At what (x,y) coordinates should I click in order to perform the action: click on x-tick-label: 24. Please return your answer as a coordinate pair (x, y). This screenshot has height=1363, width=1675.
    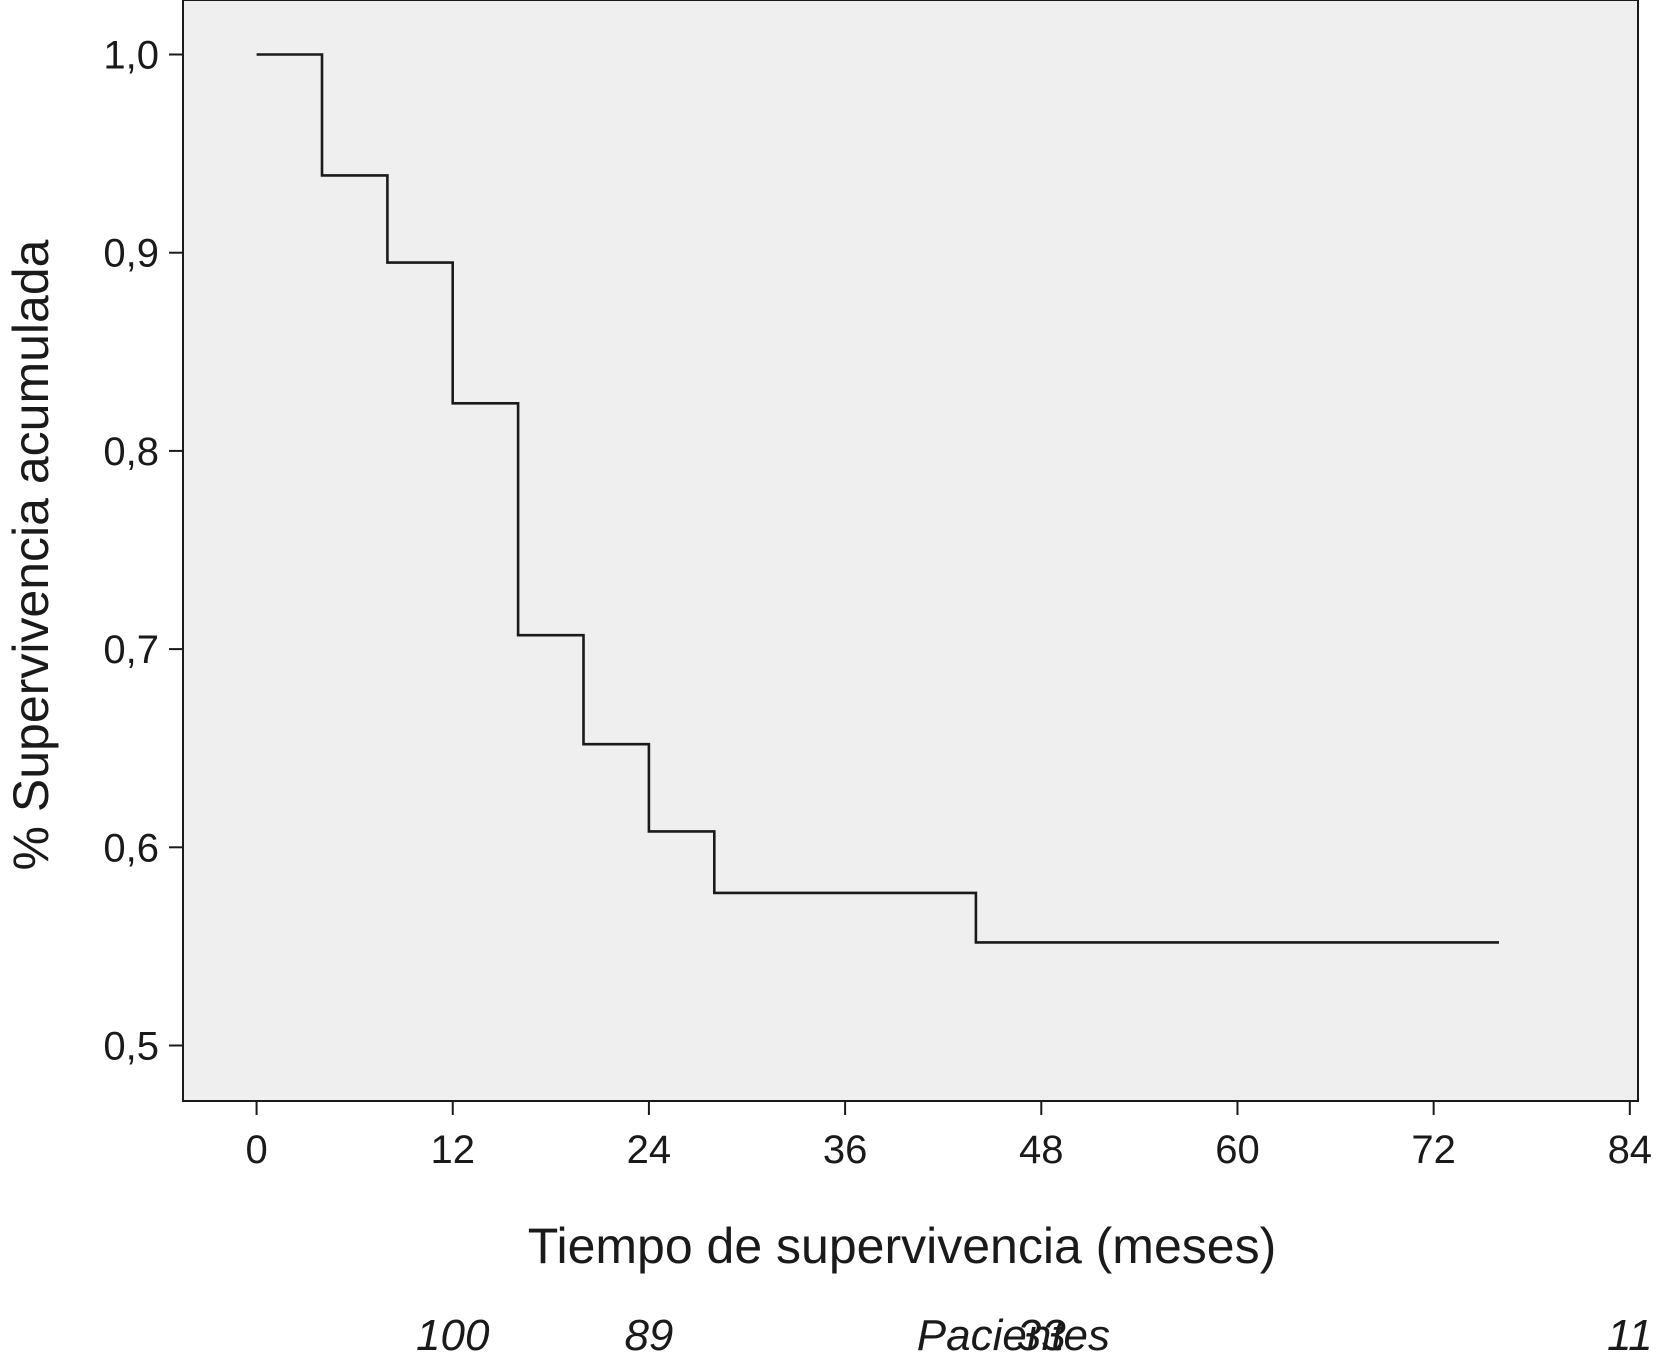
    Looking at the image, I should click on (649, 1150).